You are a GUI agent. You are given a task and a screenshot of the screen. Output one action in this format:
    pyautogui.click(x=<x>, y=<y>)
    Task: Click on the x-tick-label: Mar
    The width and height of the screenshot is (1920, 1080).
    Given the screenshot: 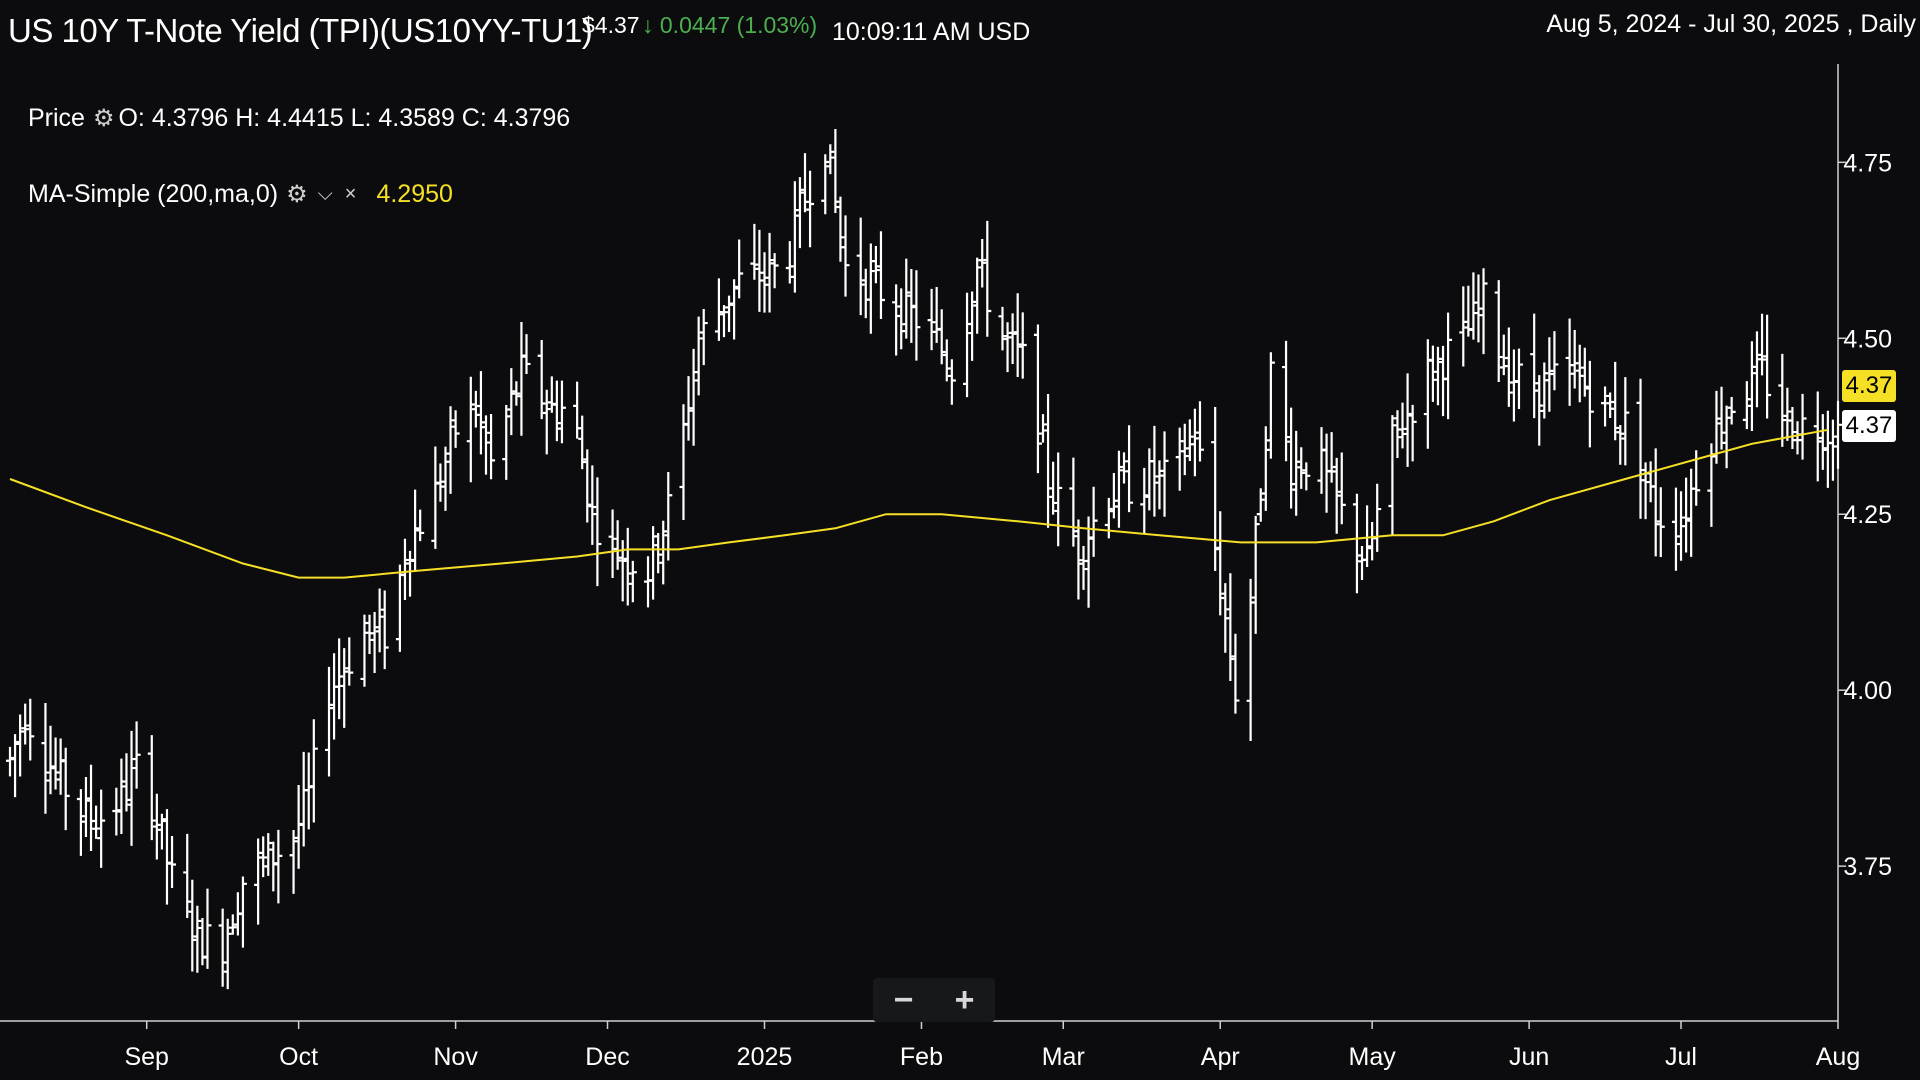 What is the action you would take?
    pyautogui.click(x=1063, y=1057)
    